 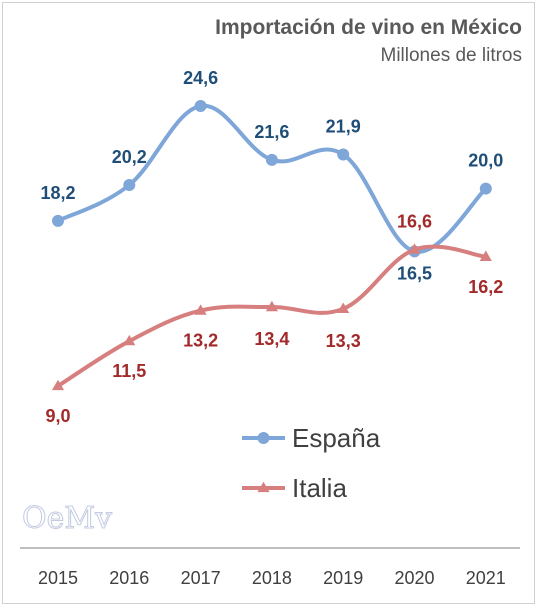 What do you see at coordinates (200, 341) in the screenshot?
I see `data-label-italia-2017: 13,2` at bounding box center [200, 341].